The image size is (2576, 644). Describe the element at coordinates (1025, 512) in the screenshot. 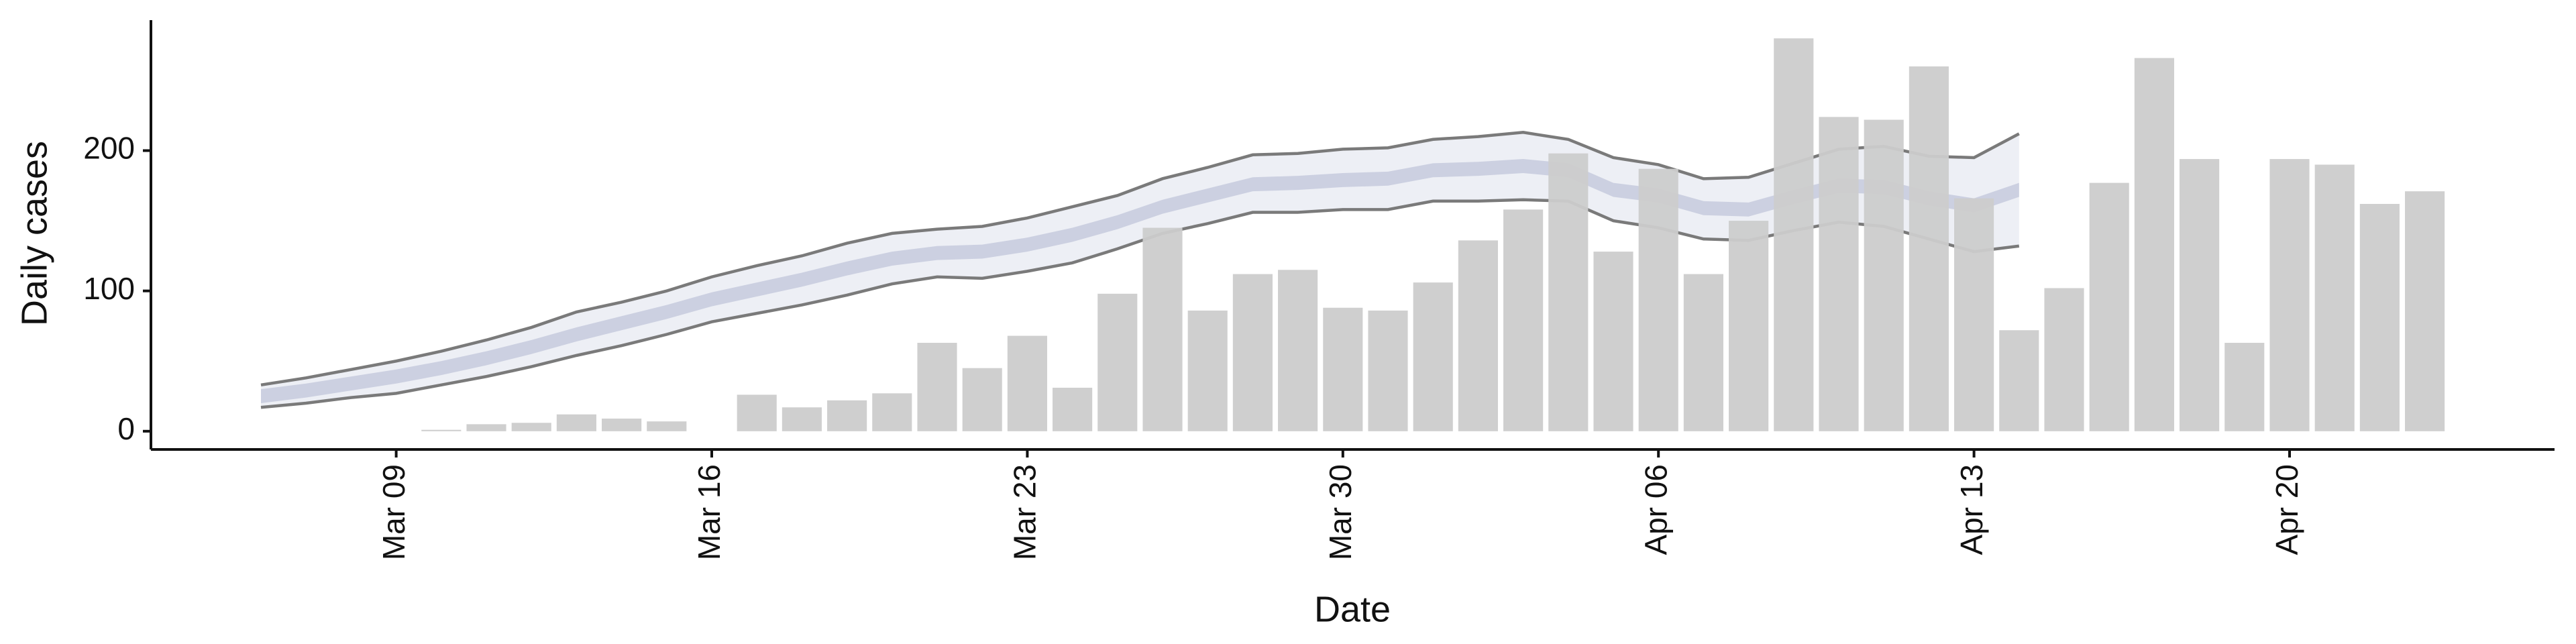

I see `x-tick-label: Mar 23` at that location.